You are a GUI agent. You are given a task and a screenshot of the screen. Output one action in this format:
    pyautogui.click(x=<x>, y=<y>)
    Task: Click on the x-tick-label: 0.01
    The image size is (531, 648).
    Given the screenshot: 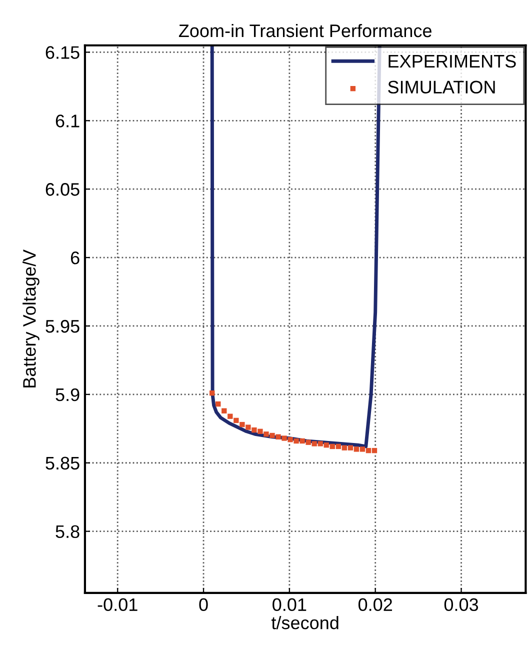 What is the action you would take?
    pyautogui.click(x=289, y=605)
    